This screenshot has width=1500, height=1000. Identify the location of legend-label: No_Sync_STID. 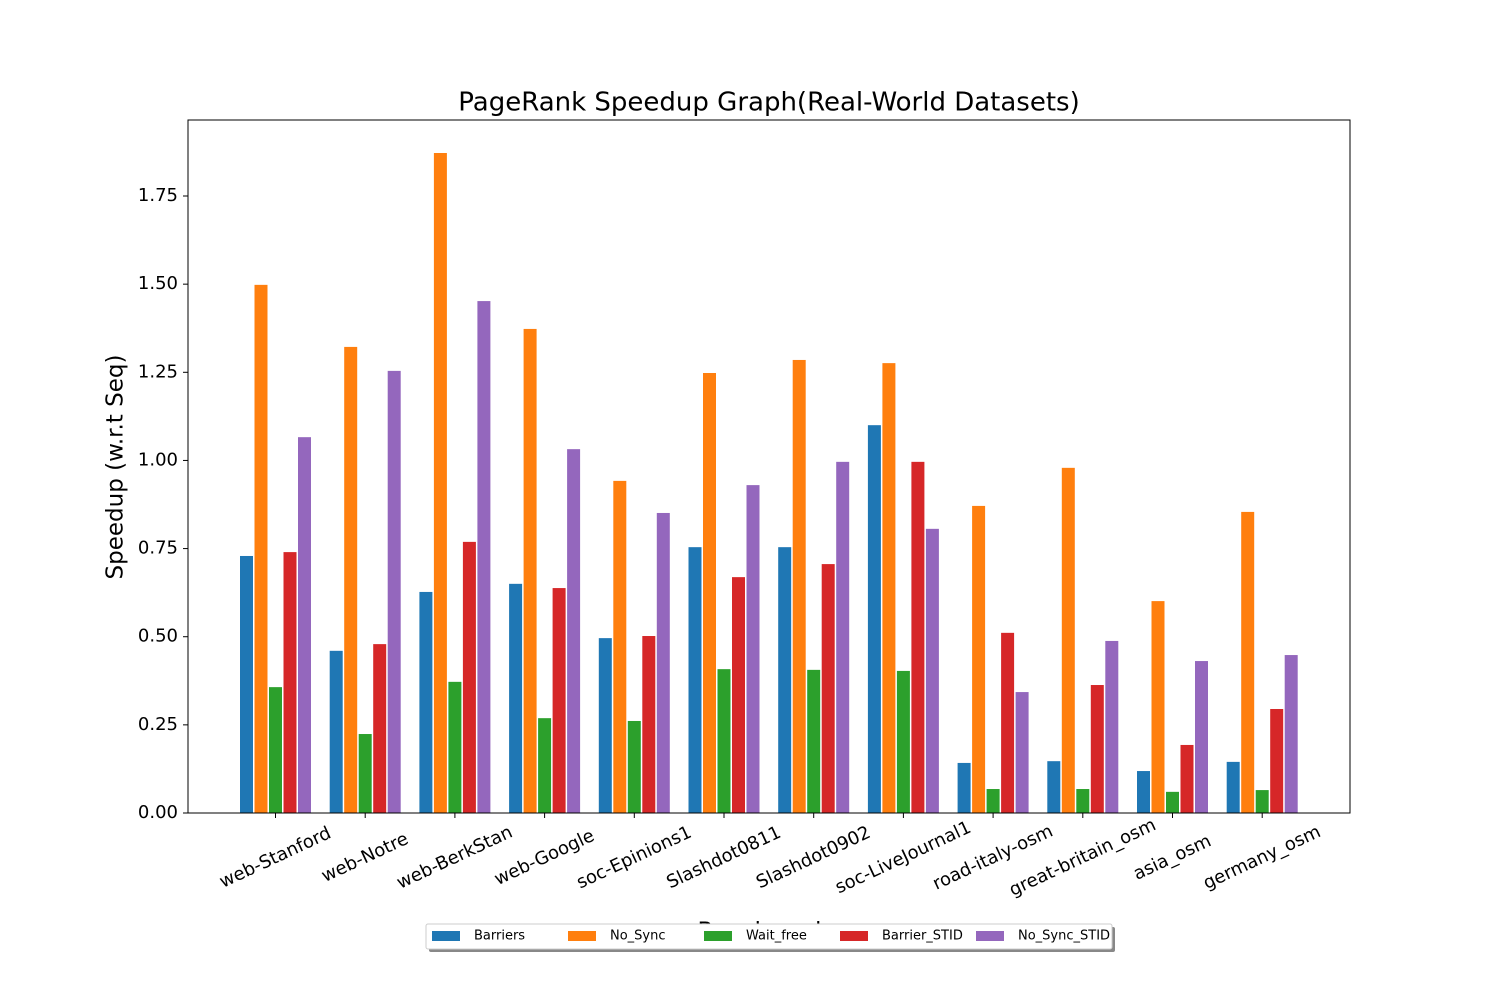
(1064, 936).